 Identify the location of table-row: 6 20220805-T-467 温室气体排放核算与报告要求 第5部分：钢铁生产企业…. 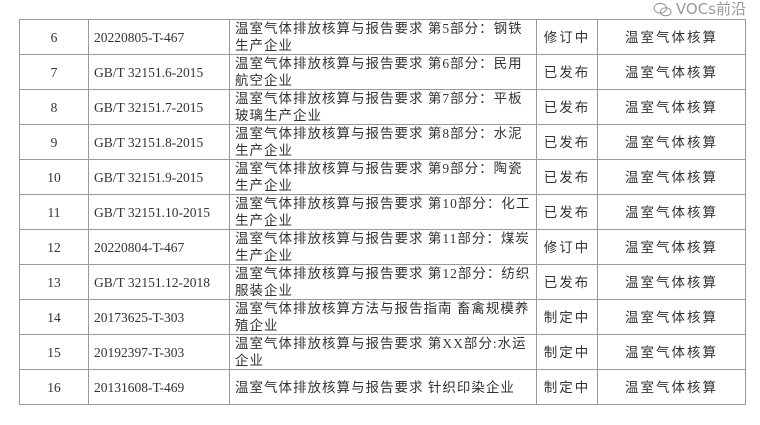
(382, 37).